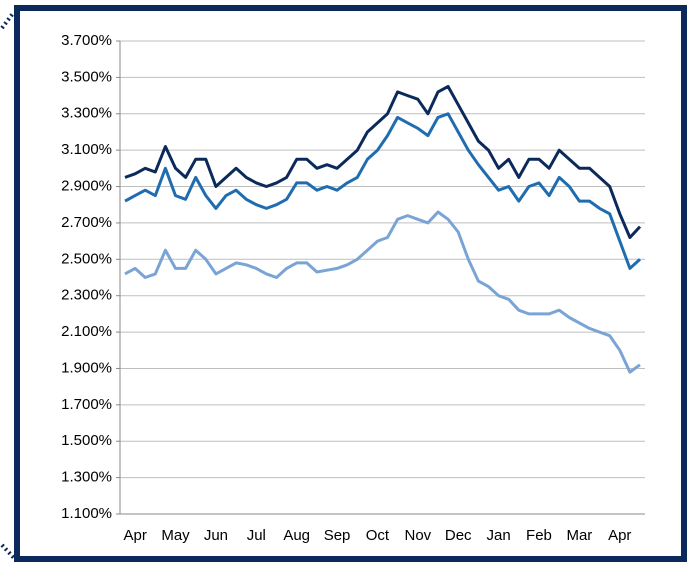 This screenshot has height=563, width=688. What do you see at coordinates (86, 513) in the screenshot?
I see `y-tick-label: 1.100%` at bounding box center [86, 513].